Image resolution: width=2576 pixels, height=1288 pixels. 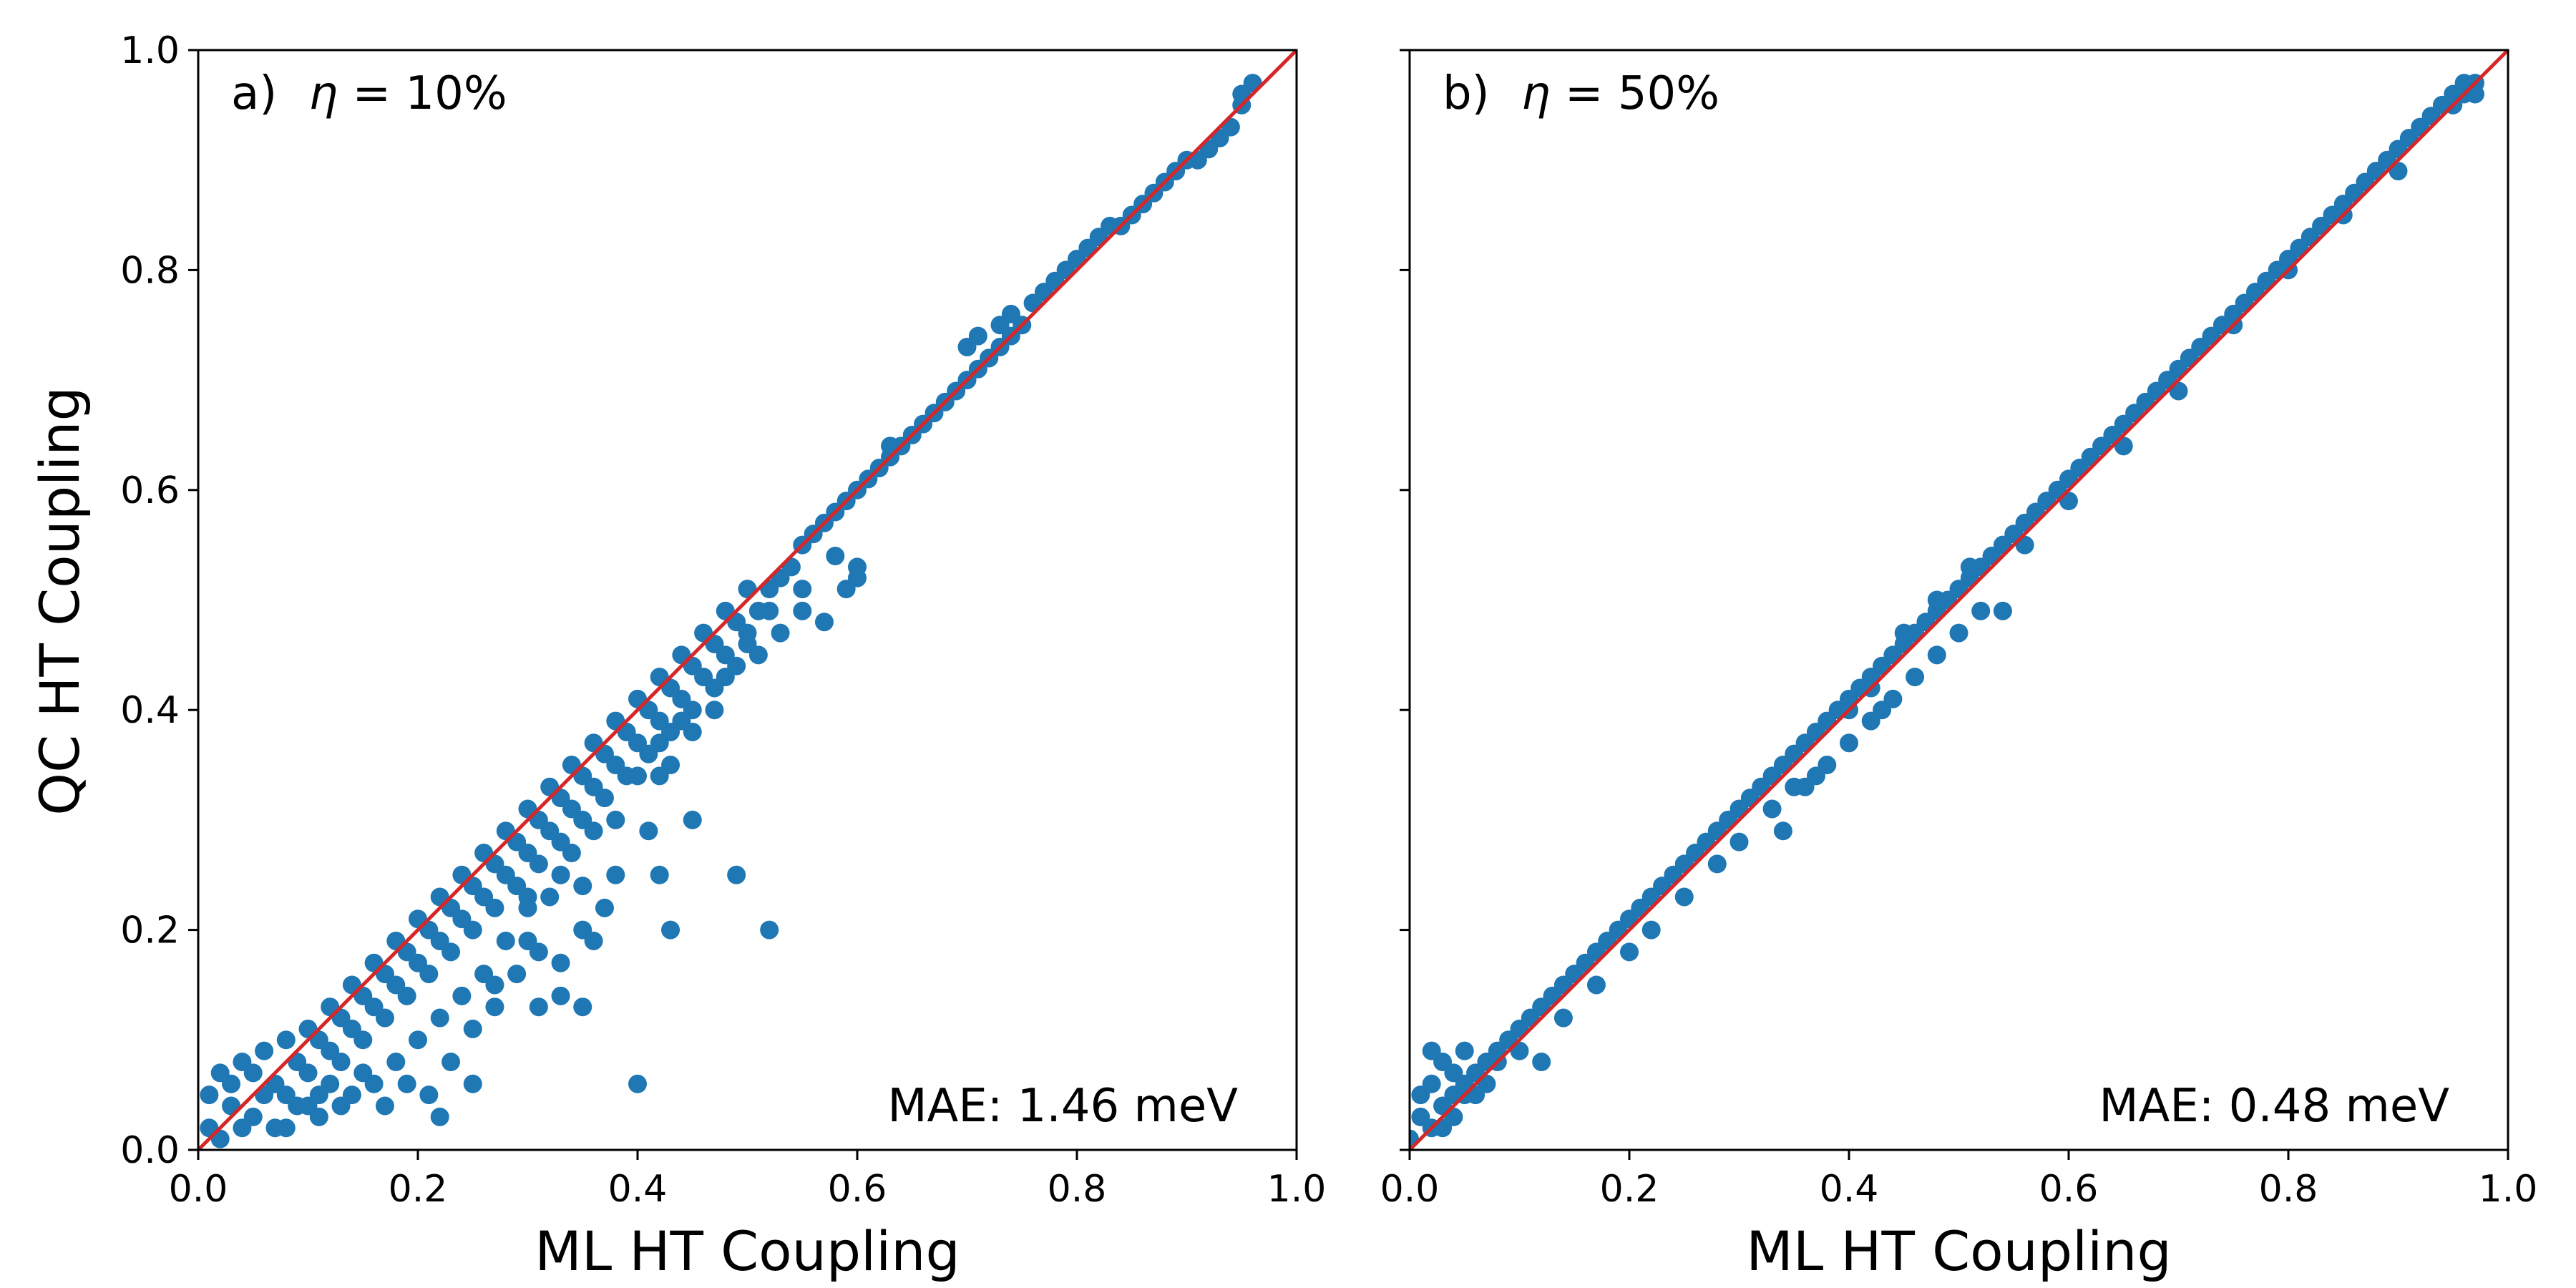 I want to click on panel-b-y-ticks, so click(x=1405, y=600).